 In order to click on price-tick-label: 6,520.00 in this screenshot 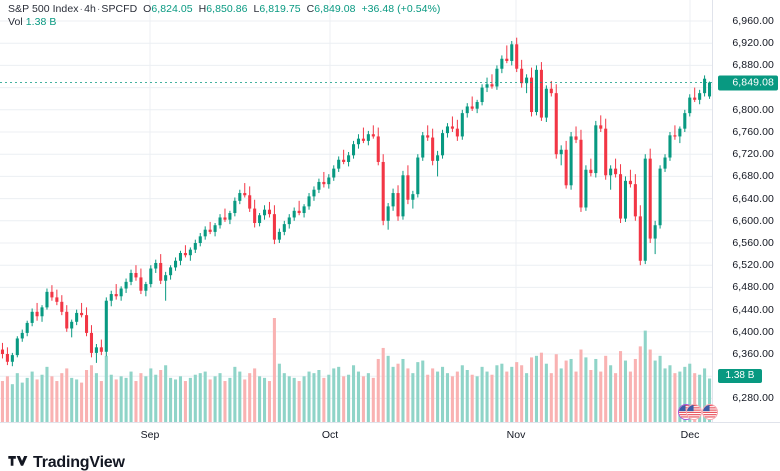, I will do `click(753, 265)`.